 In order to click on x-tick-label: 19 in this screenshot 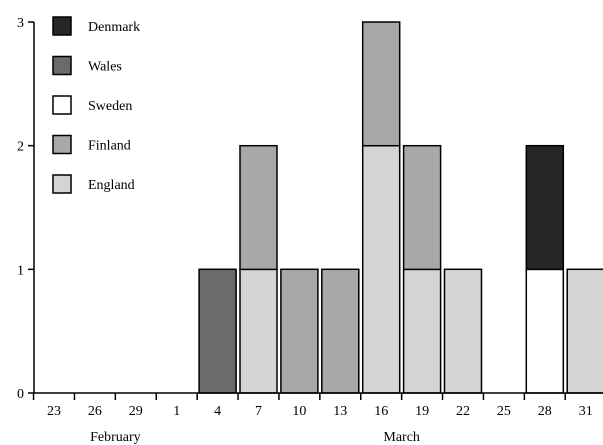, I will do `click(422, 411)`.